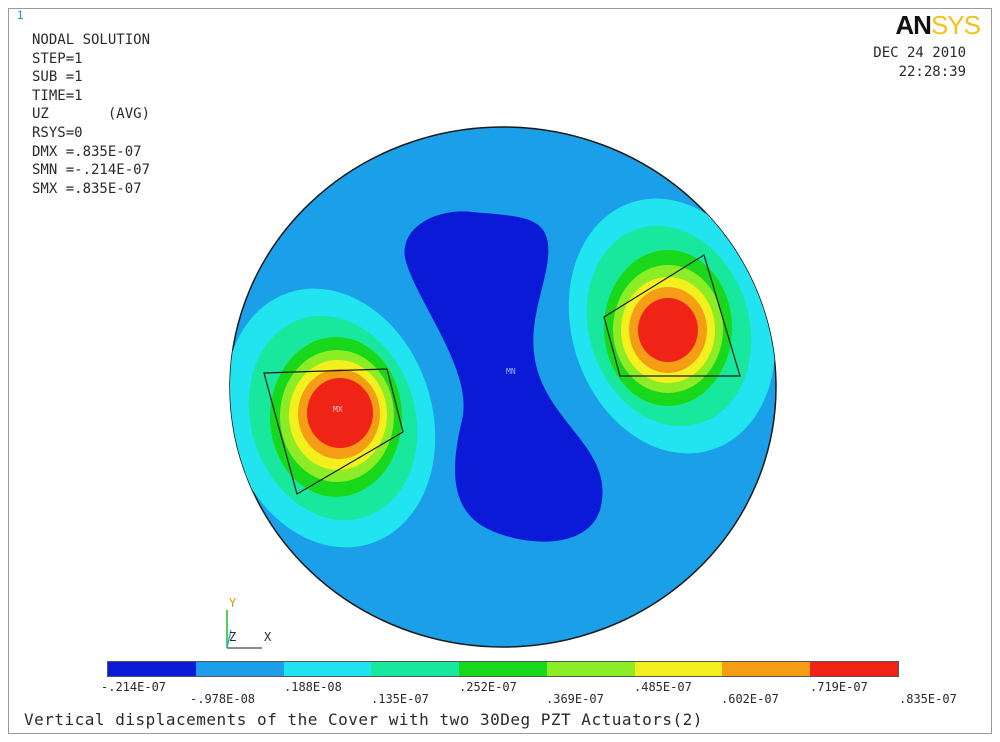  I want to click on legend-tick-label: .135E-07, so click(400, 699).